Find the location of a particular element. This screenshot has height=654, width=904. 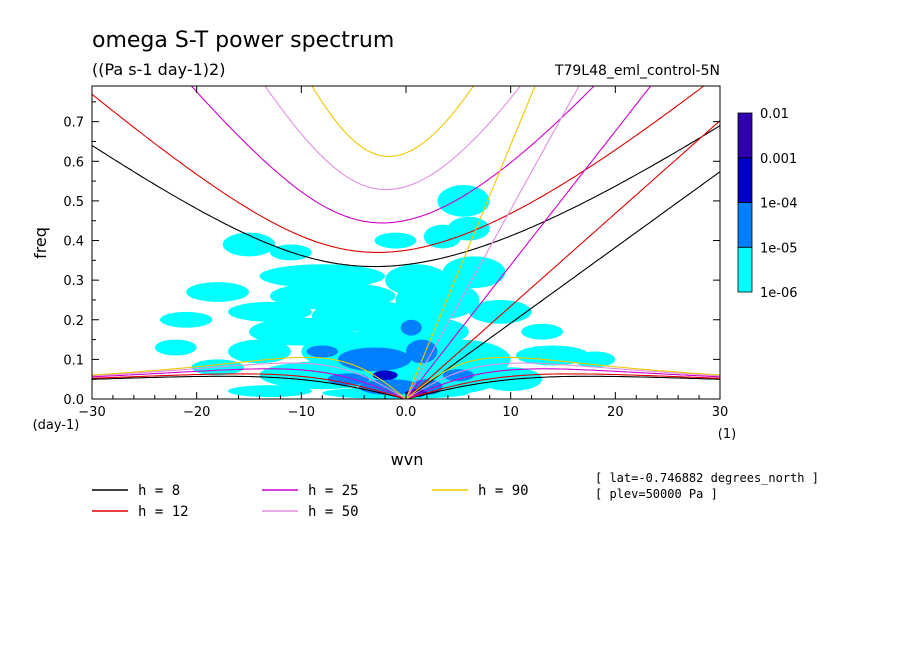

colorbar: 1e-06 1e-05 1e-04 0.001 0.01 is located at coordinates (767, 204).